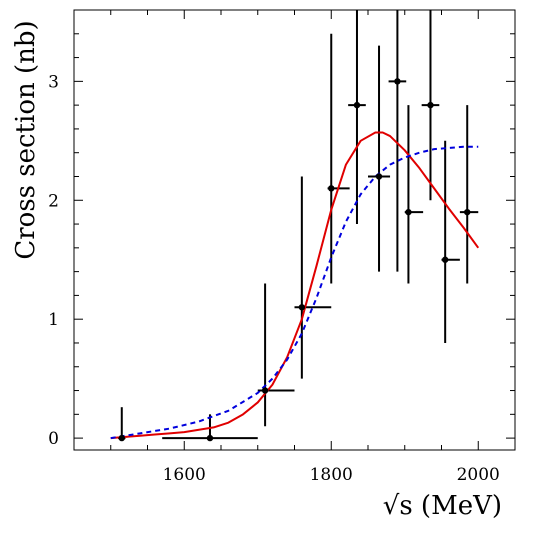 The width and height of the screenshot is (542, 533). What do you see at coordinates (53, 320) in the screenshot?
I see `y-tick-label: 1` at bounding box center [53, 320].